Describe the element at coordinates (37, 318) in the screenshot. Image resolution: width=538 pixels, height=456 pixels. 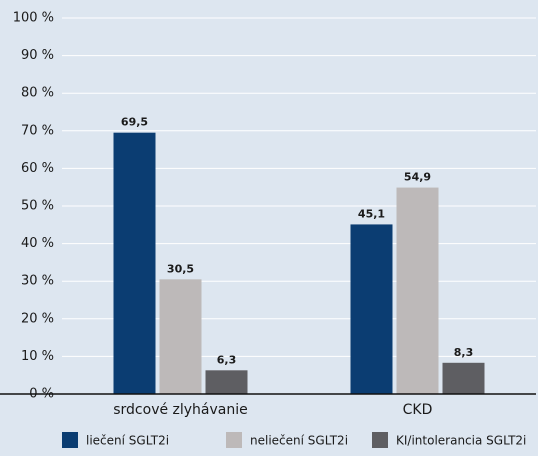
I see `y-tick-label: 20 %` at that location.